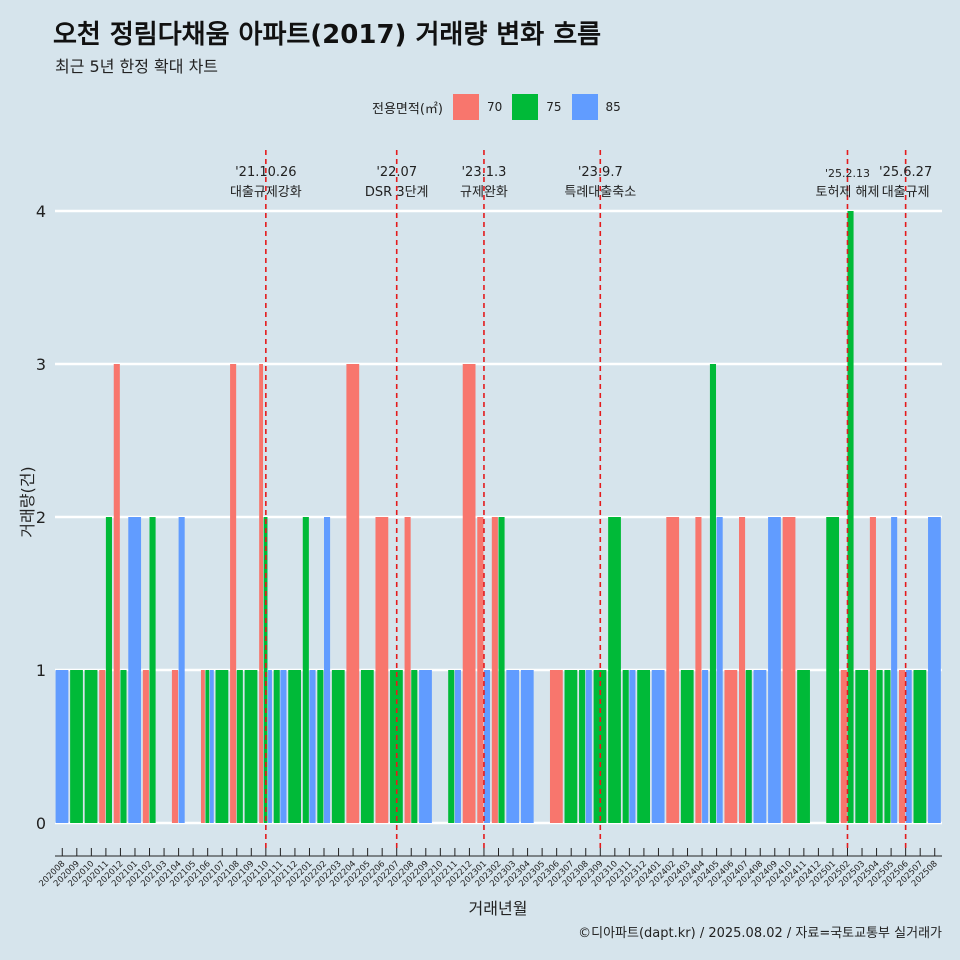 This screenshot has width=960, height=960. I want to click on legend-label-85: 85, so click(613, 107).